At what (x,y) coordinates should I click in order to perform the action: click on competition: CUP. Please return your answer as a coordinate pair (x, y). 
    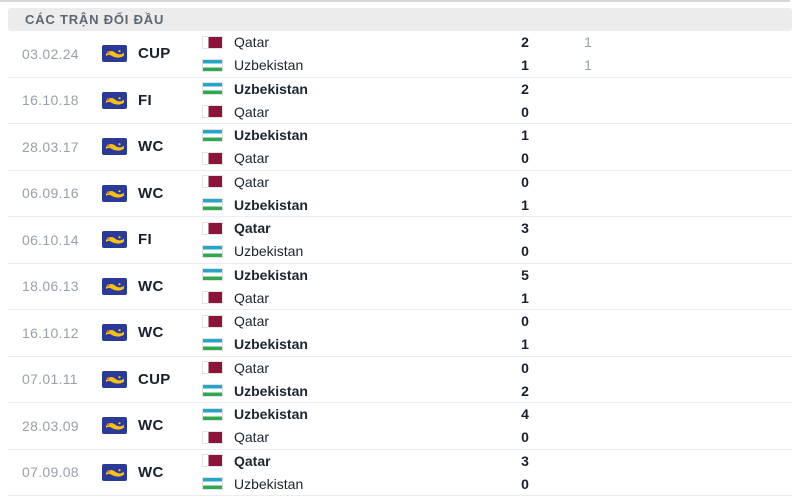
    Looking at the image, I should click on (152, 379).